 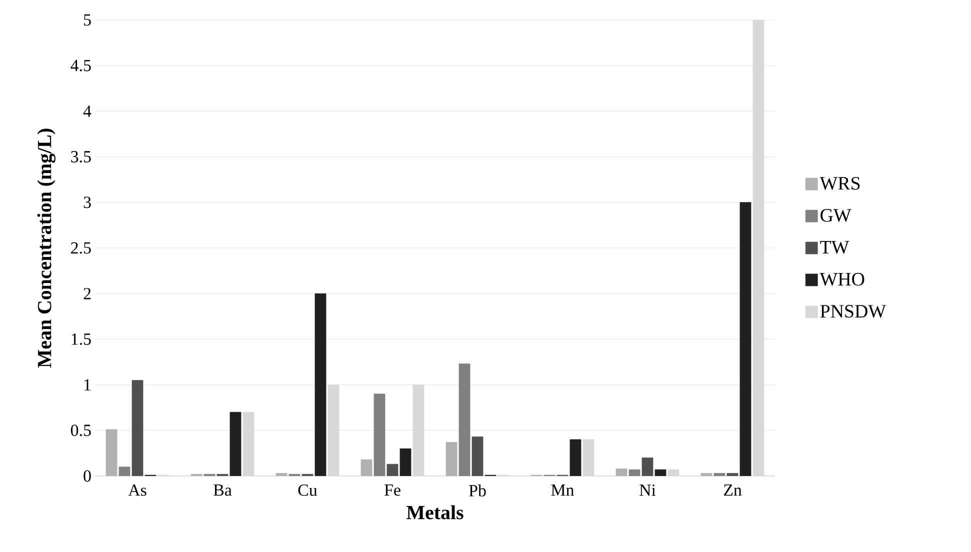 What do you see at coordinates (87, 20) in the screenshot?
I see `y-tick-label: 5` at bounding box center [87, 20].